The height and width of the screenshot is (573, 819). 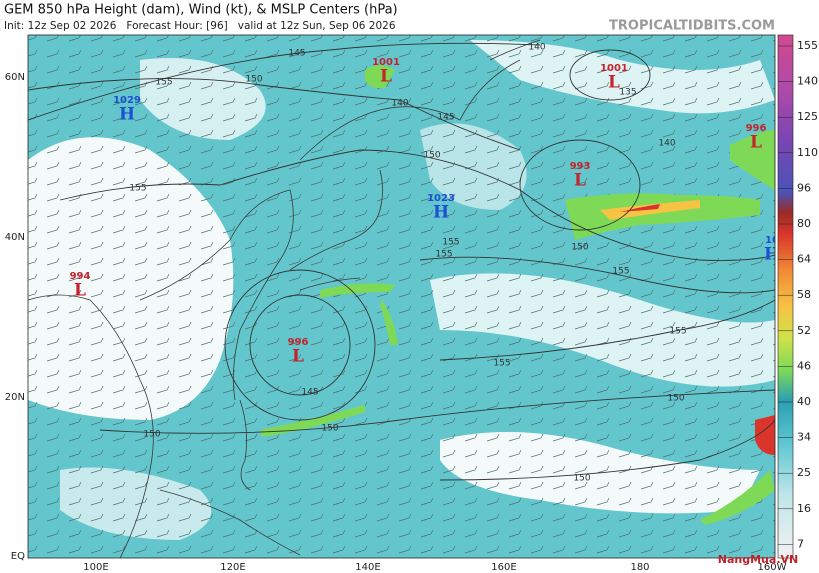 What do you see at coordinates (800, 543) in the screenshot?
I see `colorbar-label: 7` at bounding box center [800, 543].